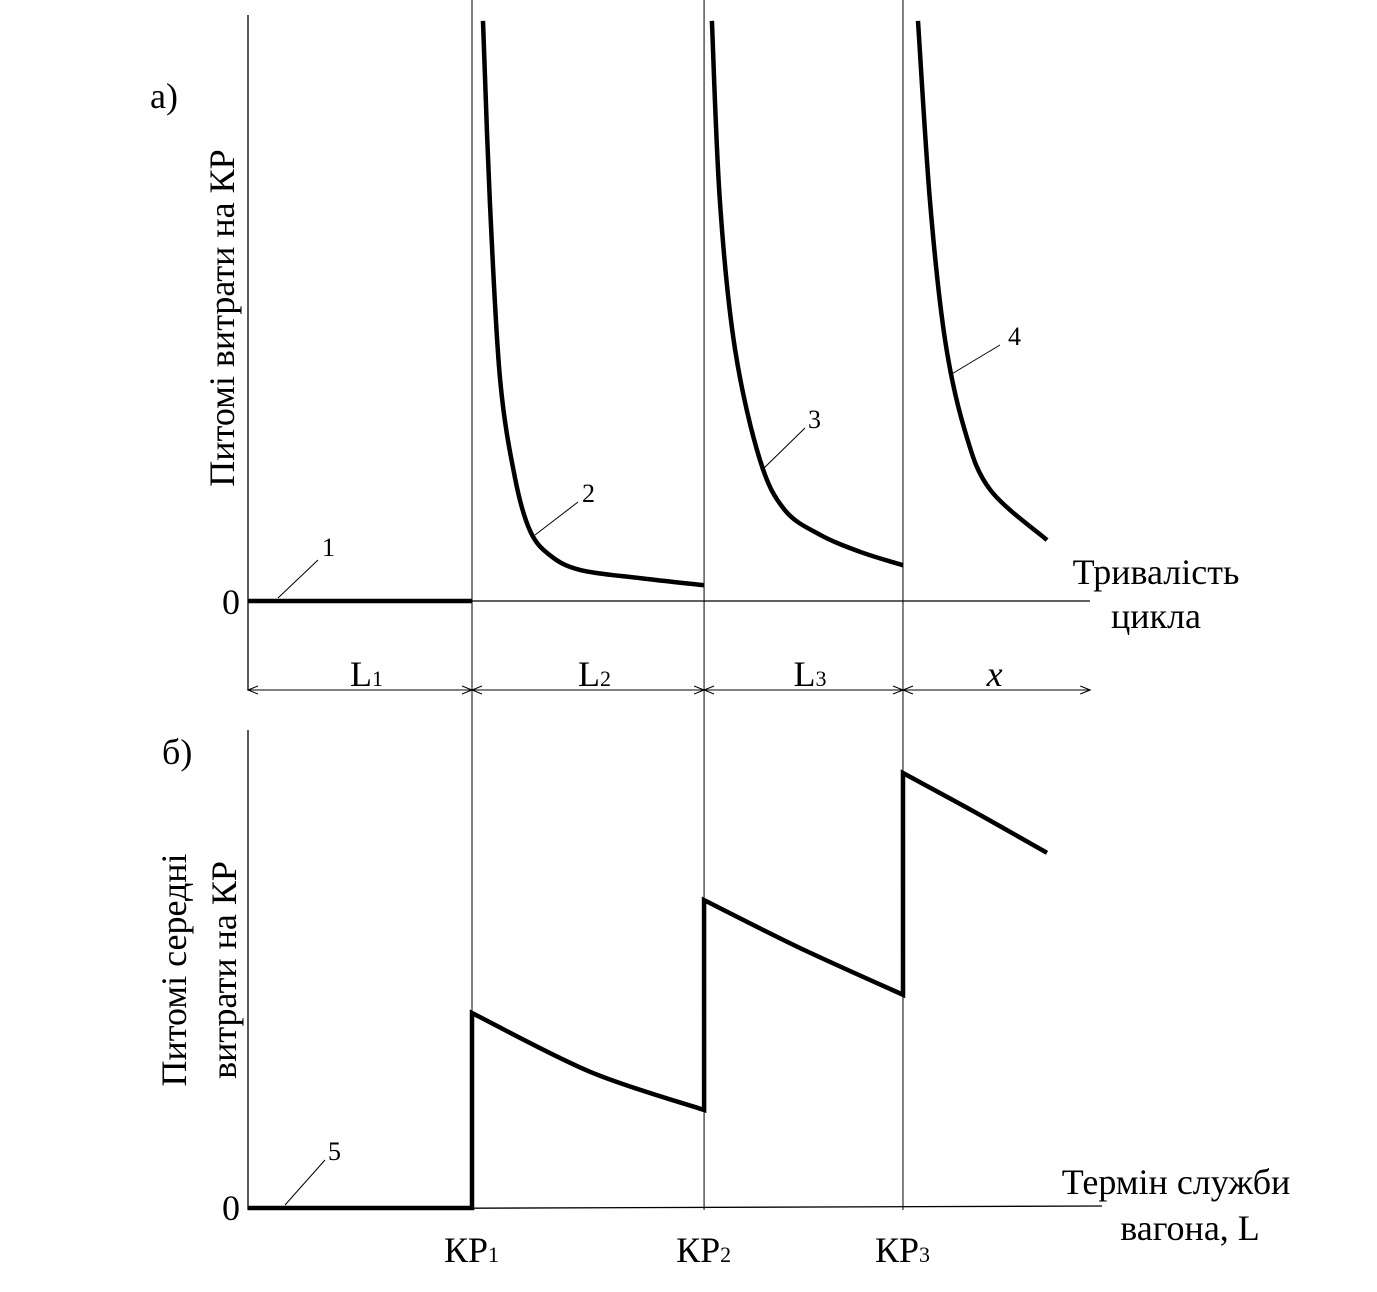 The height and width of the screenshot is (1292, 1377). What do you see at coordinates (783, 449) in the screenshot?
I see `series-3-leader` at bounding box center [783, 449].